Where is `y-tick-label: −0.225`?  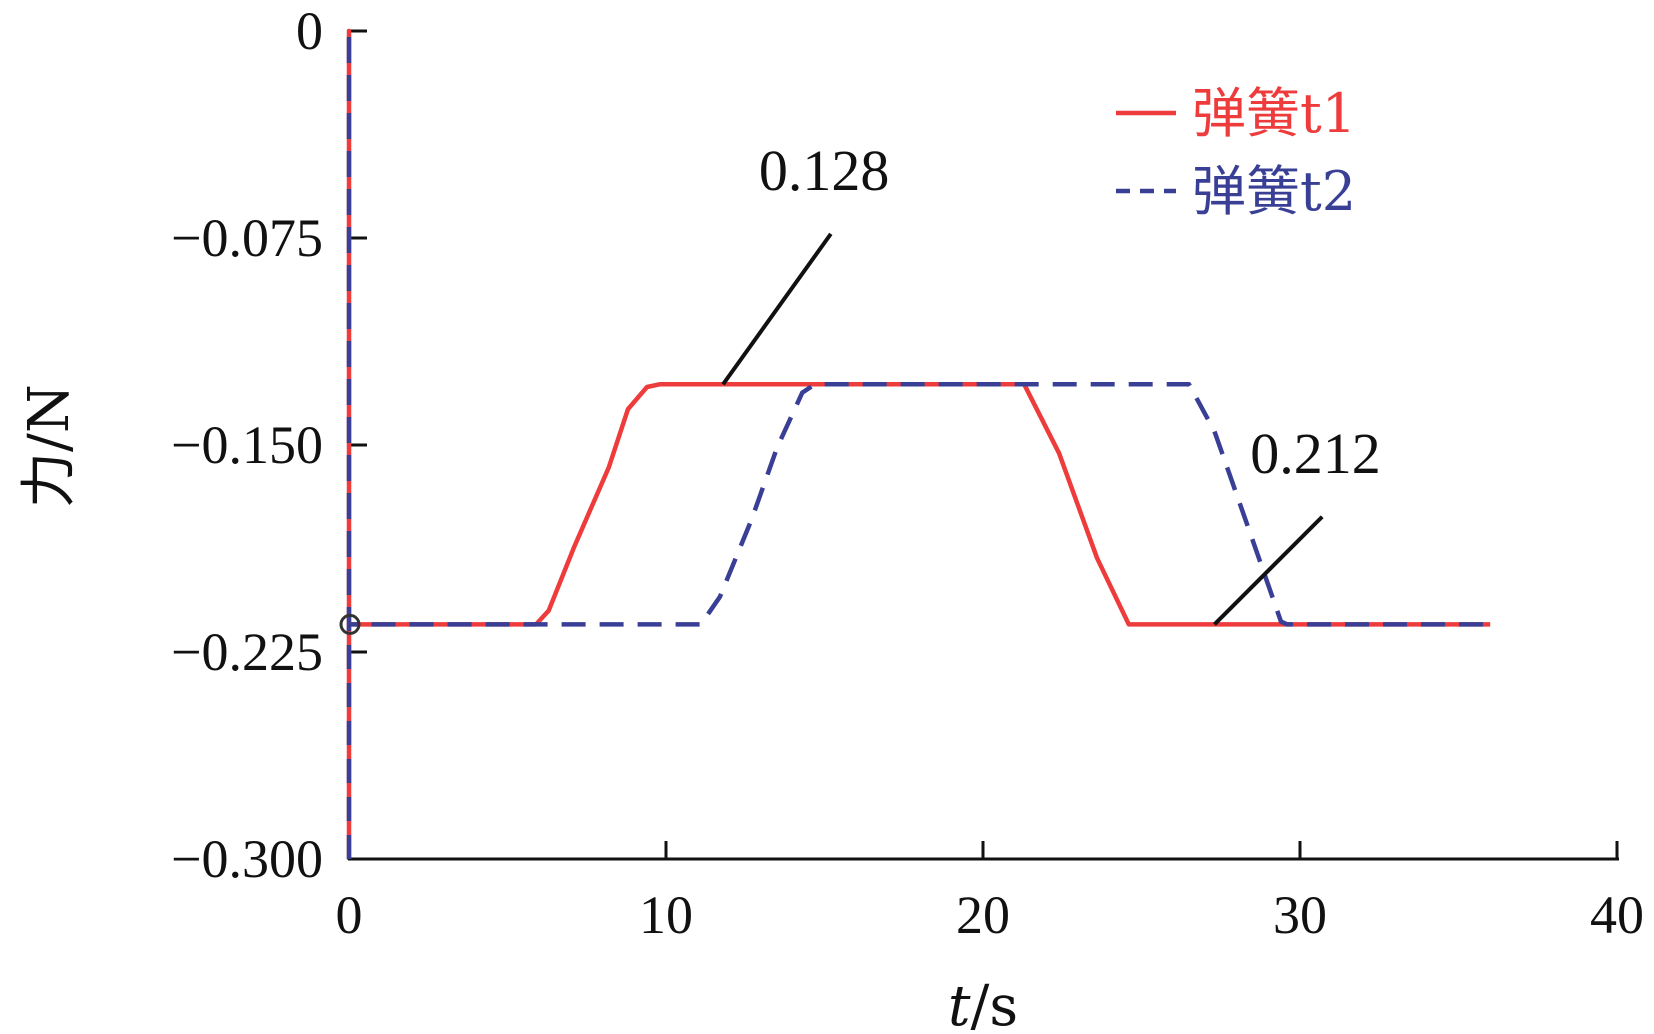 y-tick-label: −0.225 is located at coordinates (247, 652).